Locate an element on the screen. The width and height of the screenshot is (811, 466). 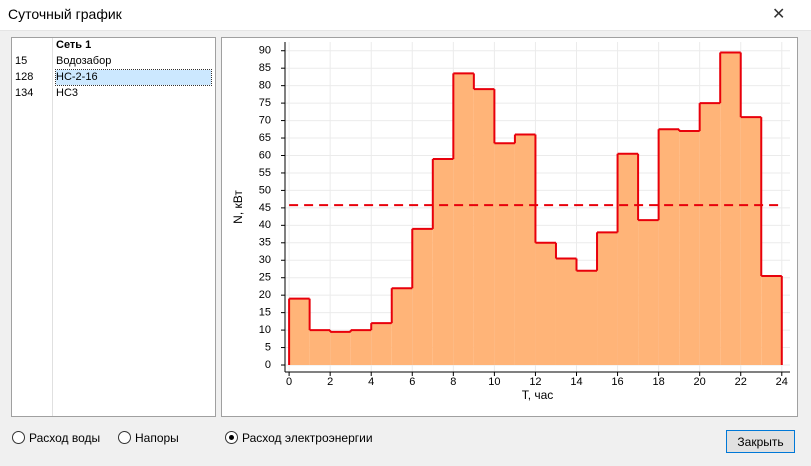
x-tick-label: 16 is located at coordinates (617, 382).